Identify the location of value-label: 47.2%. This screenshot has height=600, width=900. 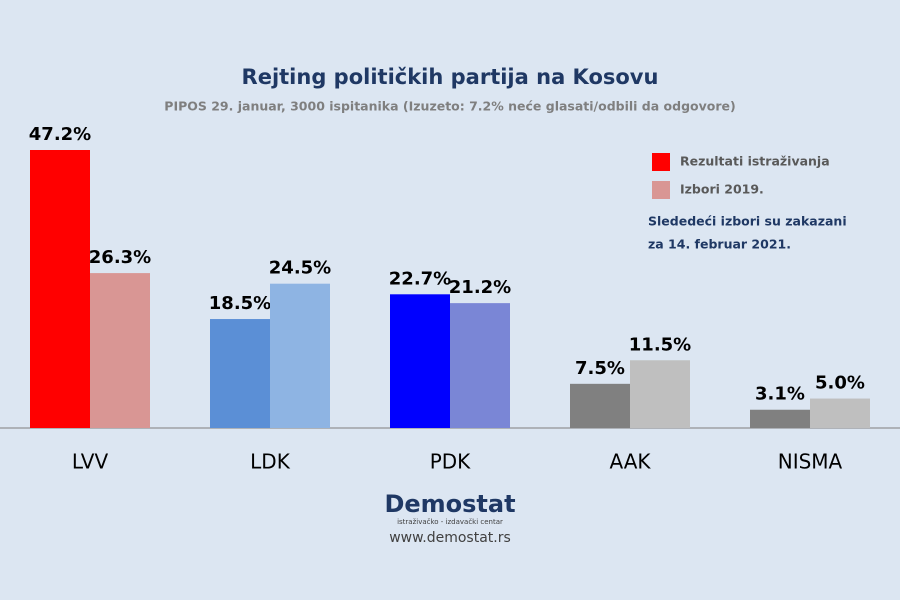
(60, 134).